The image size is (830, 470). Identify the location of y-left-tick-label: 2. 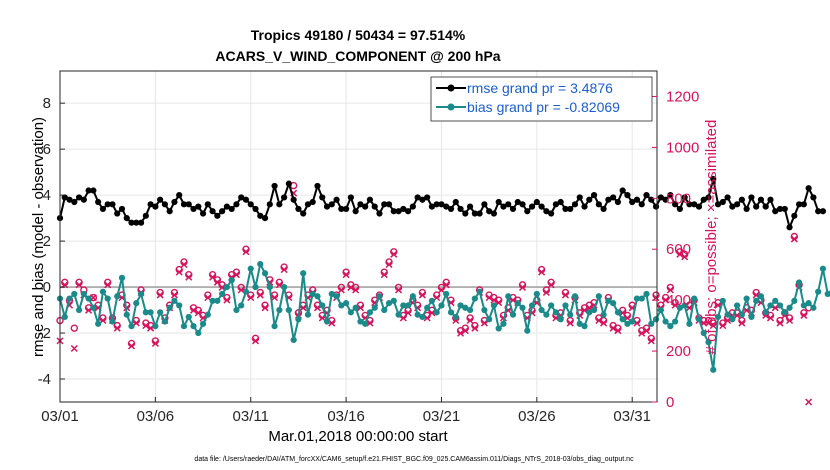
(47, 241).